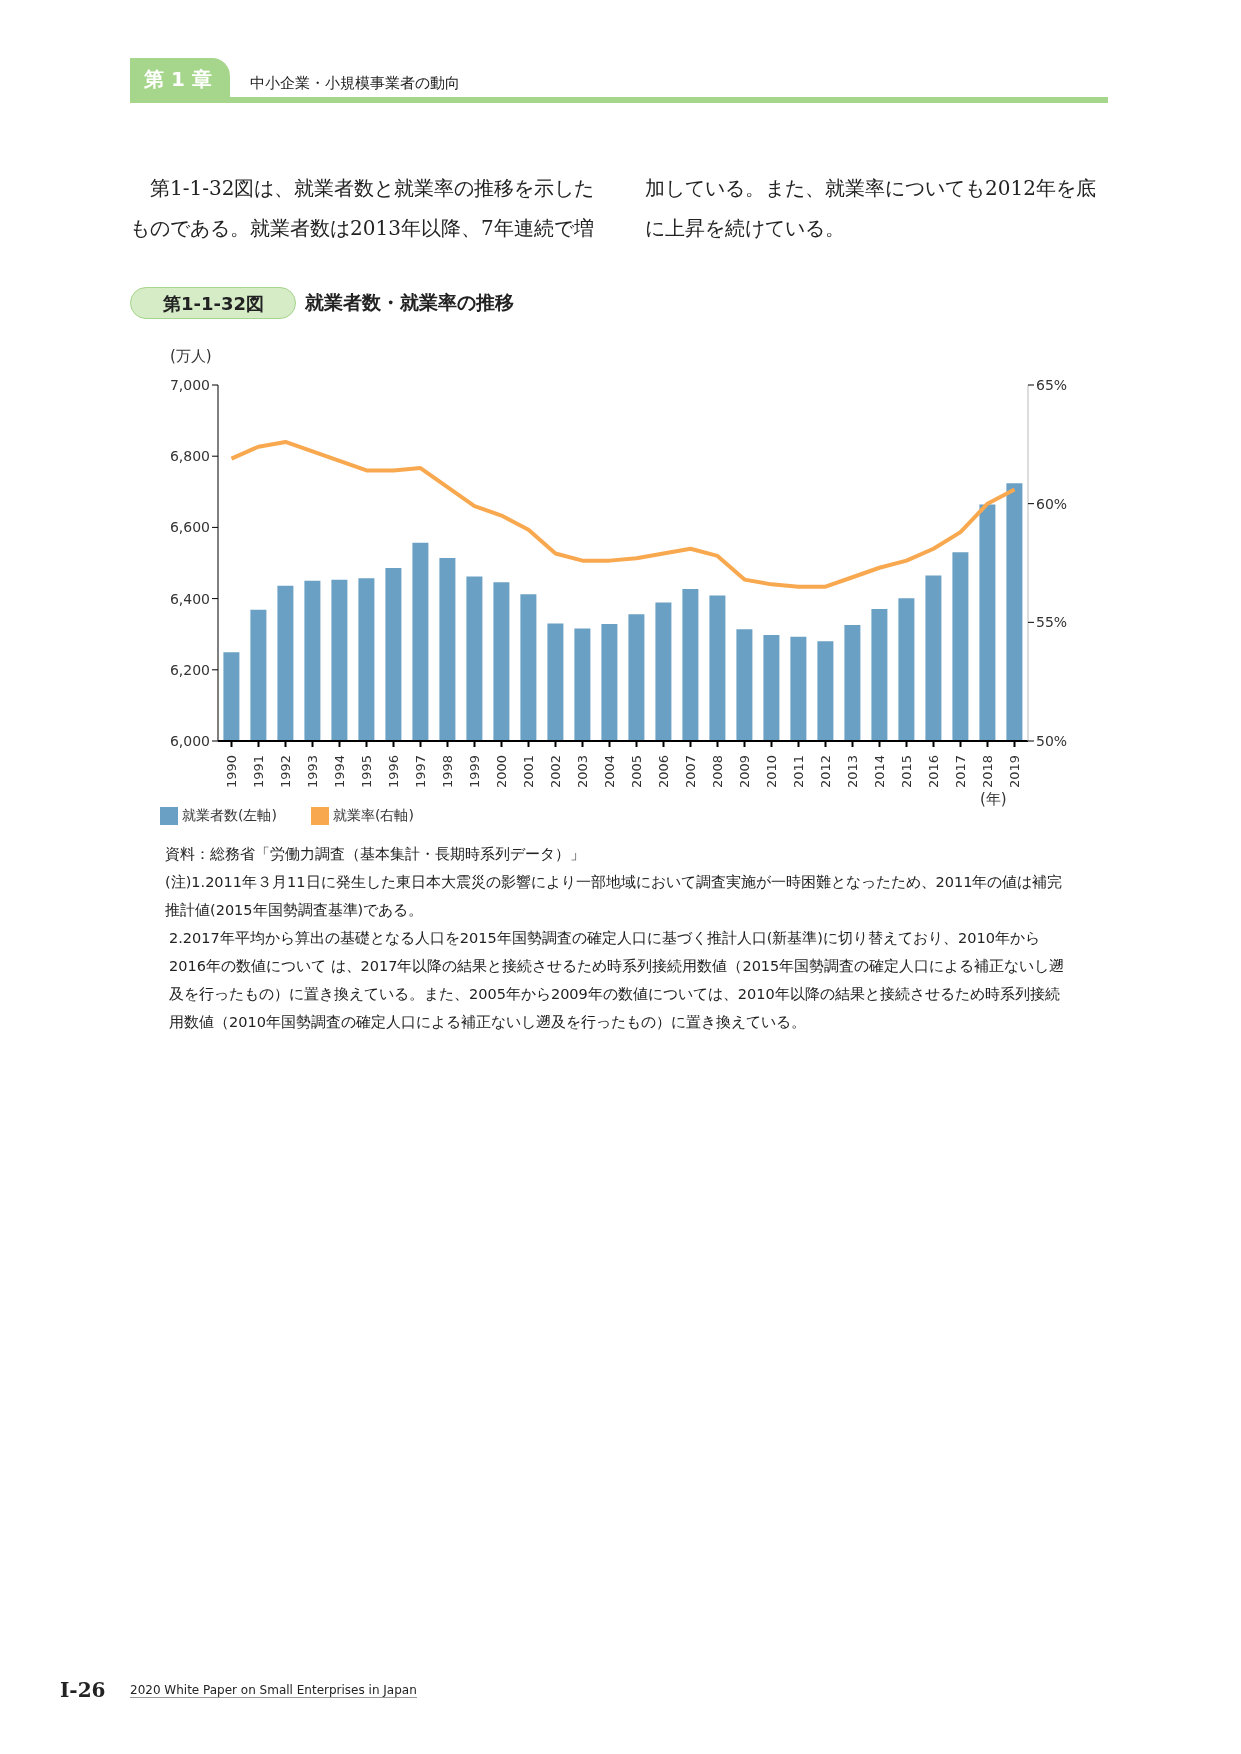 Image resolution: width=1241 pixels, height=1754 pixels. What do you see at coordinates (474, 772) in the screenshot?
I see `x-tick-label: 1999` at bounding box center [474, 772].